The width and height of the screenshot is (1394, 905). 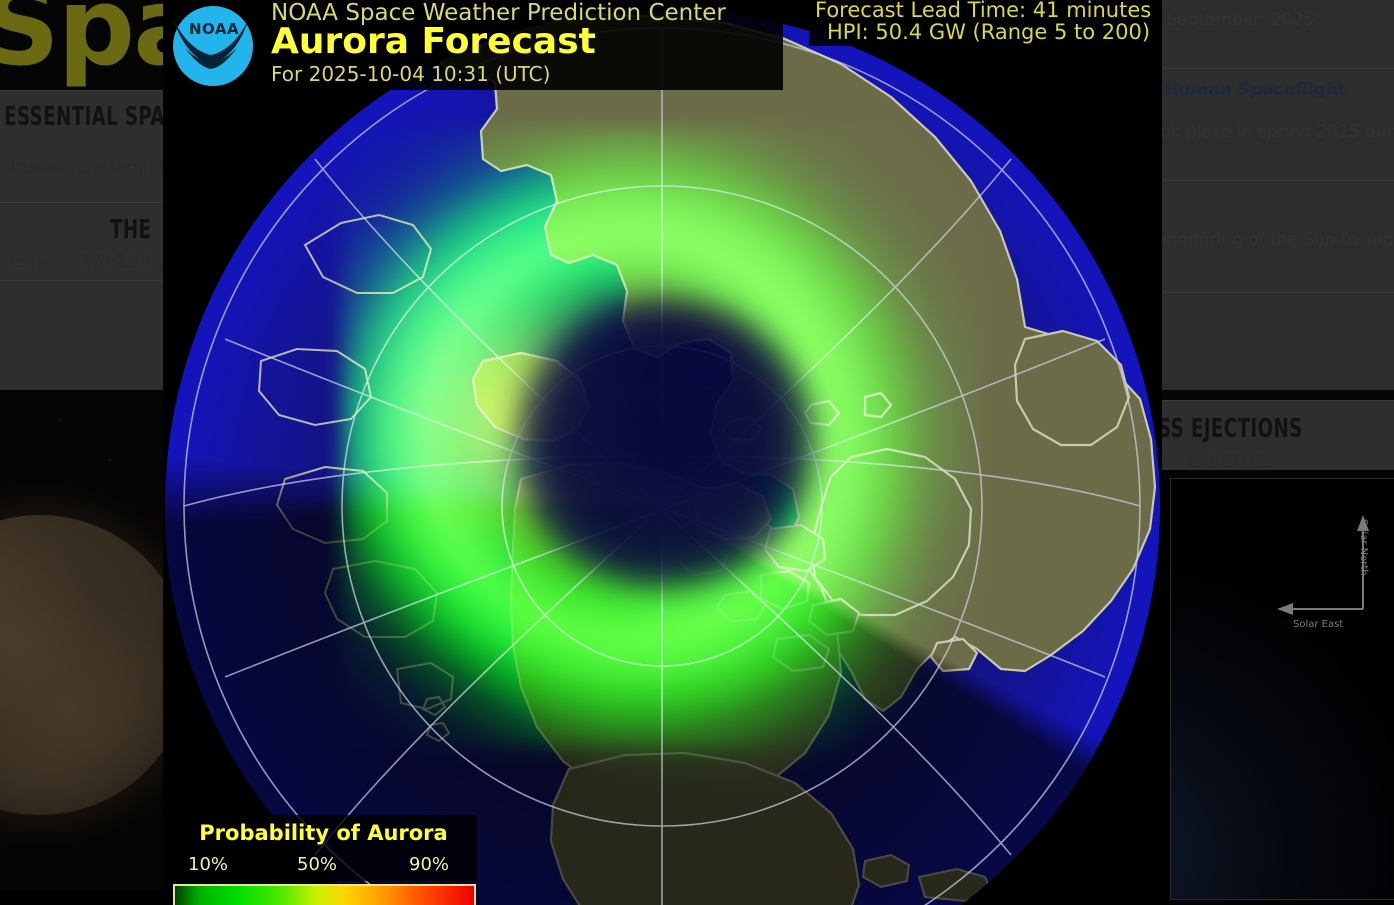 I want to click on noaa-logo: NOAA, so click(x=211, y=46).